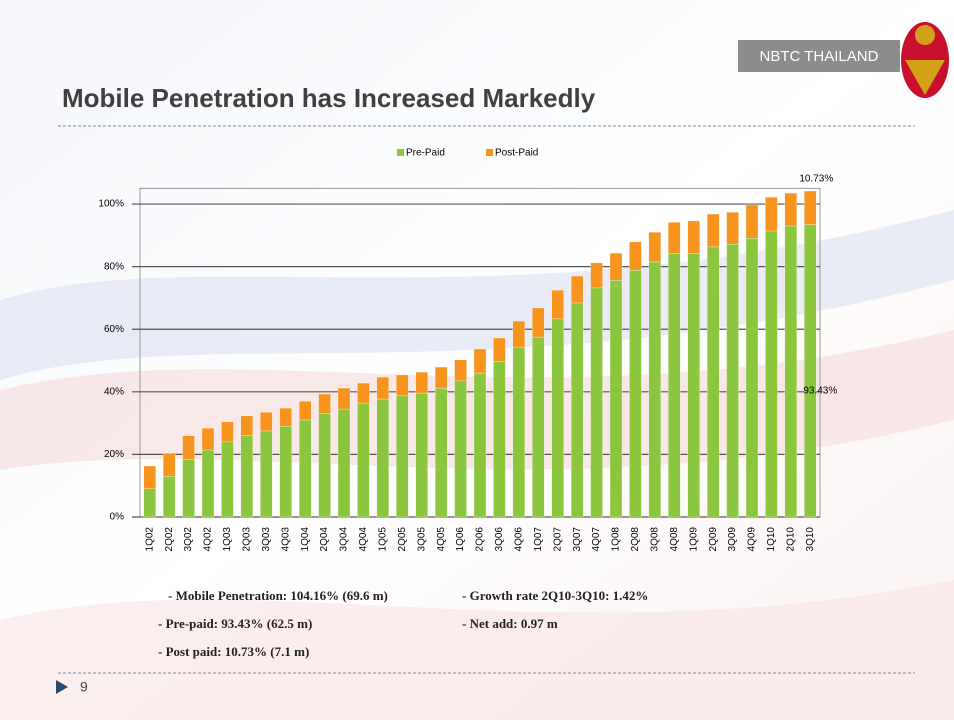 The width and height of the screenshot is (954, 725). I want to click on x-tick-label: 3Q02, so click(188, 539).